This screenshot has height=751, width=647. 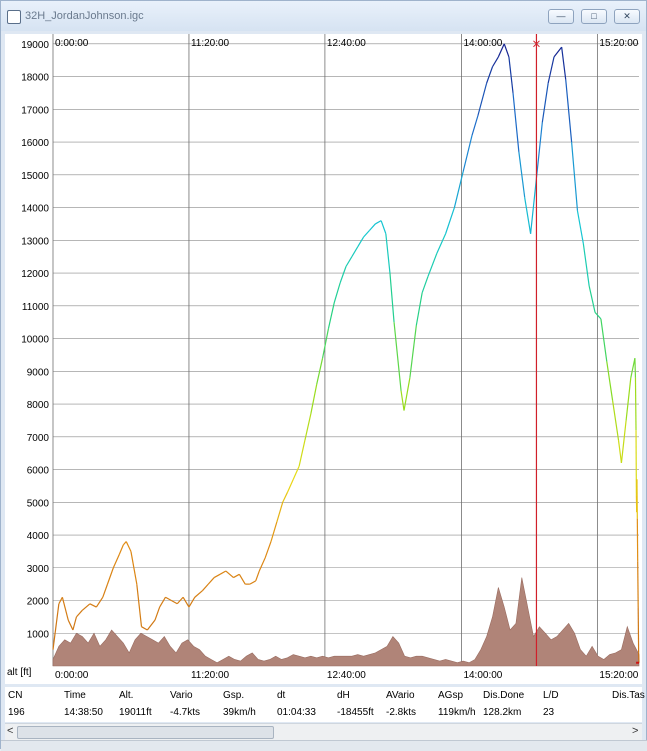 What do you see at coordinates (185, 712) in the screenshot?
I see `cell-vario: -4.7kts` at bounding box center [185, 712].